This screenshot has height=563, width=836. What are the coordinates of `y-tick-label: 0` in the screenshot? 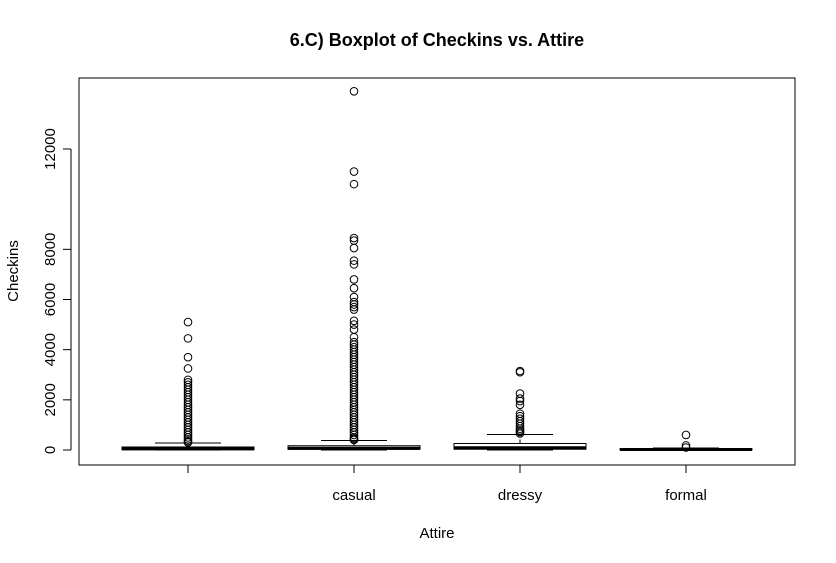 It's located at (50, 450).